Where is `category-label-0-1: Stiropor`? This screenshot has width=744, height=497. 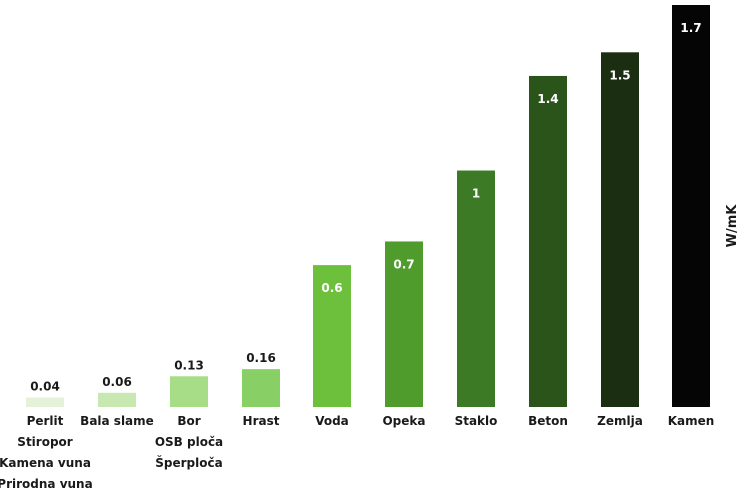
category-label-0-1: Stiropor is located at coordinates (44, 442).